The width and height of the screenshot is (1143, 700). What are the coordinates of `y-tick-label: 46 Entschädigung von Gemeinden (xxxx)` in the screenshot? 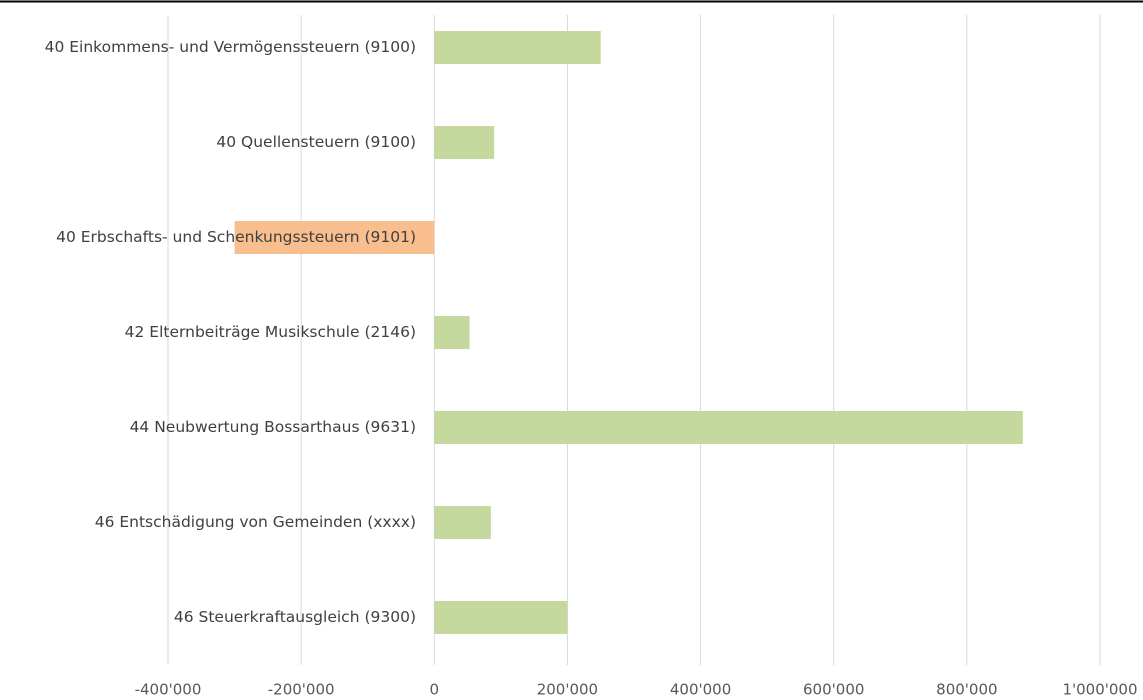 It's located at (255, 522).